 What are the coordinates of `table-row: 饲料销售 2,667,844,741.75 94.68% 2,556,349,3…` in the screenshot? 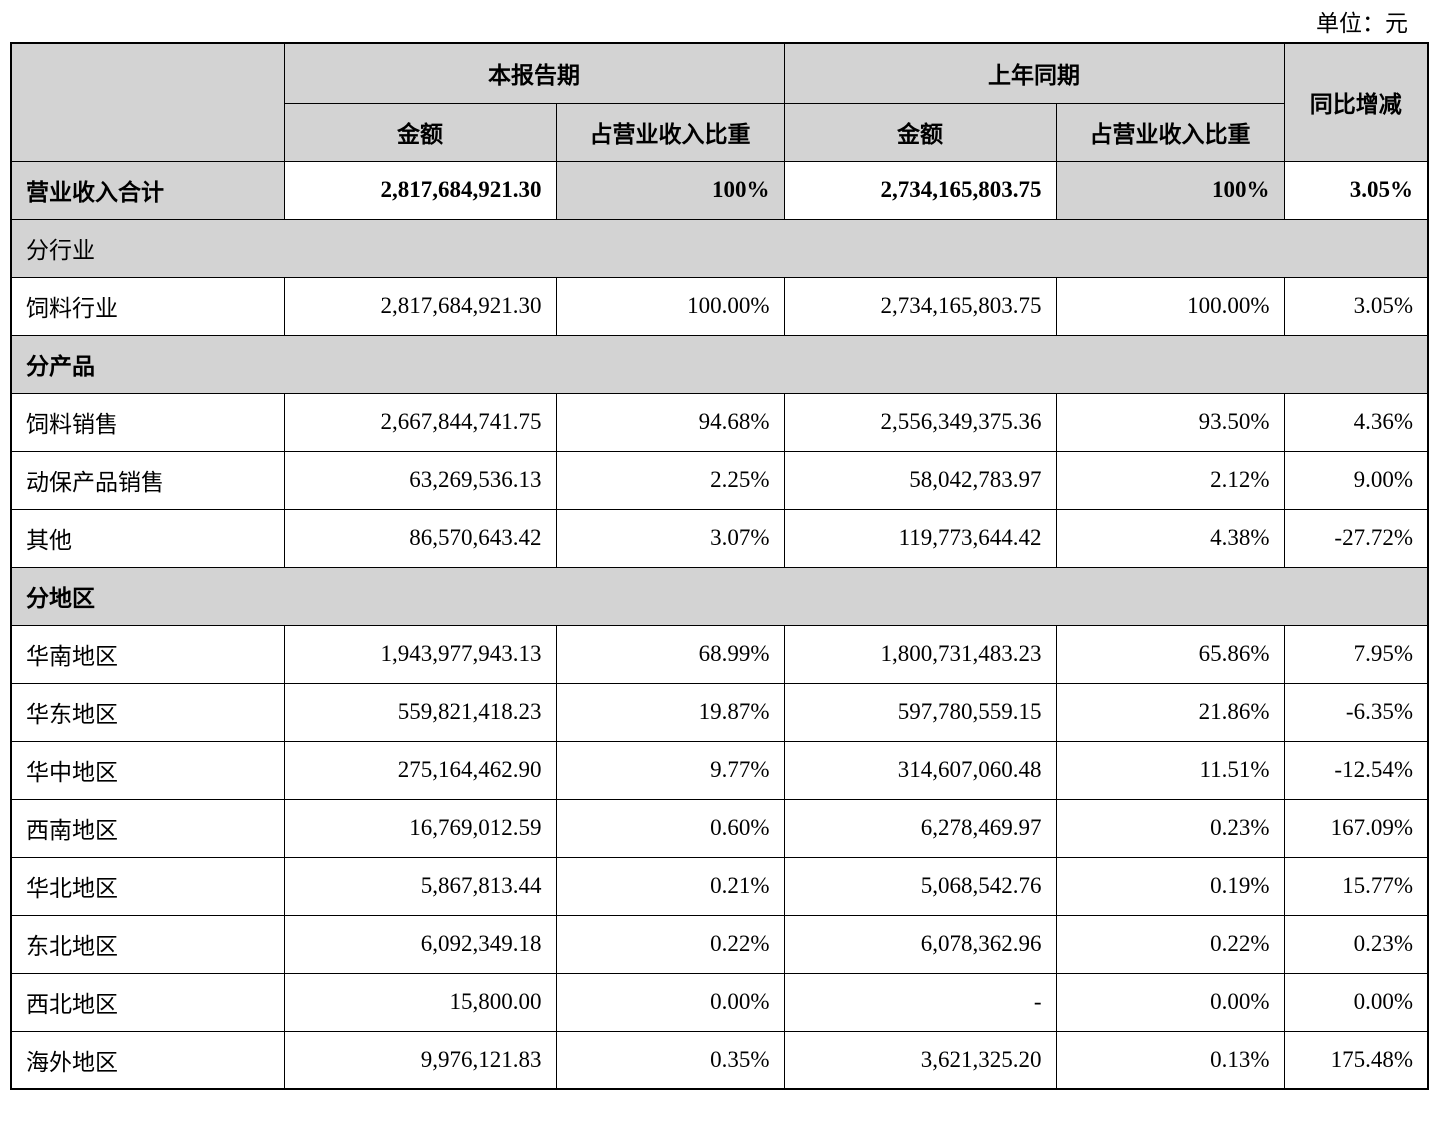 It's located at (719, 422).